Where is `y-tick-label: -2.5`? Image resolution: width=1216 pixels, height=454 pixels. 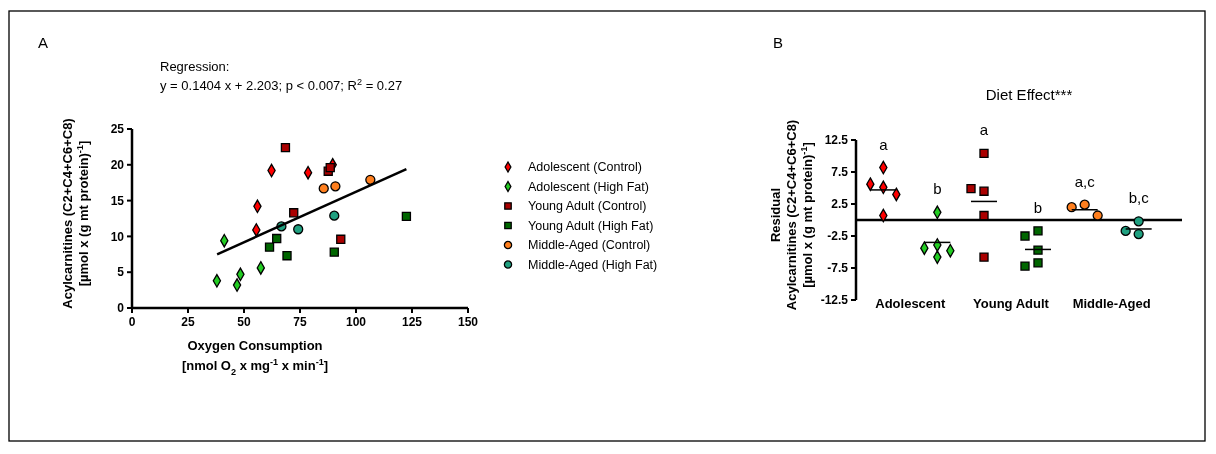 y-tick-label: -2.5 is located at coordinates (838, 236).